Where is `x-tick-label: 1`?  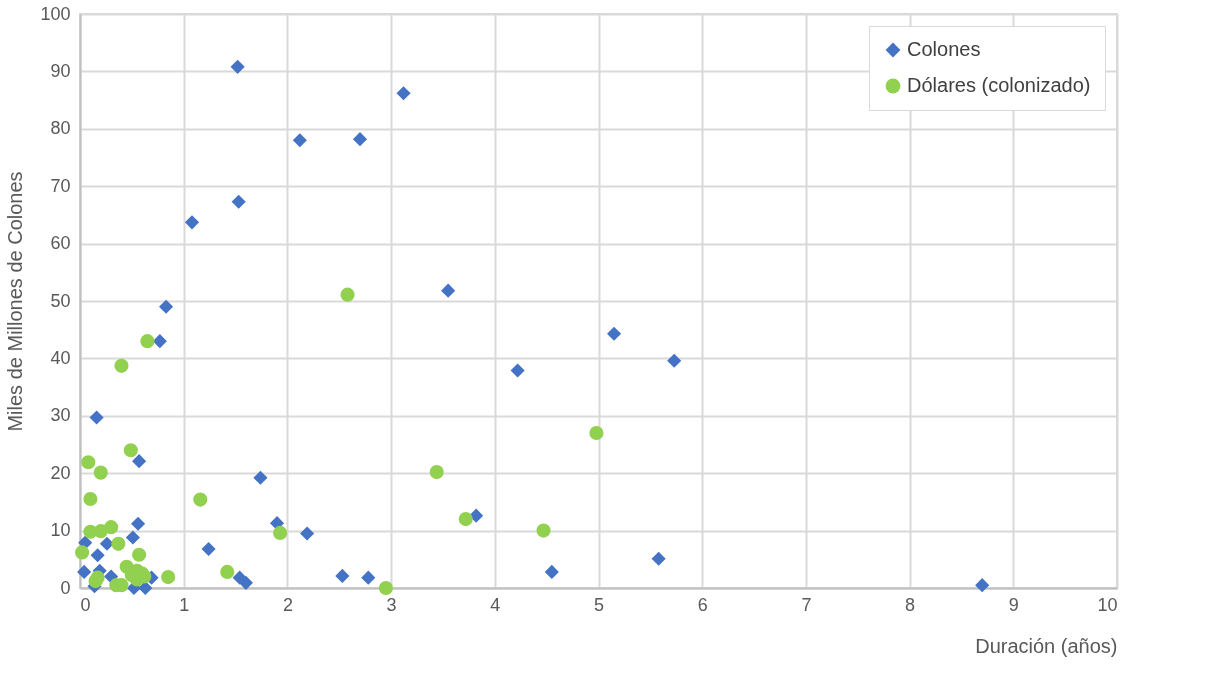
x-tick-label: 1 is located at coordinates (184, 604).